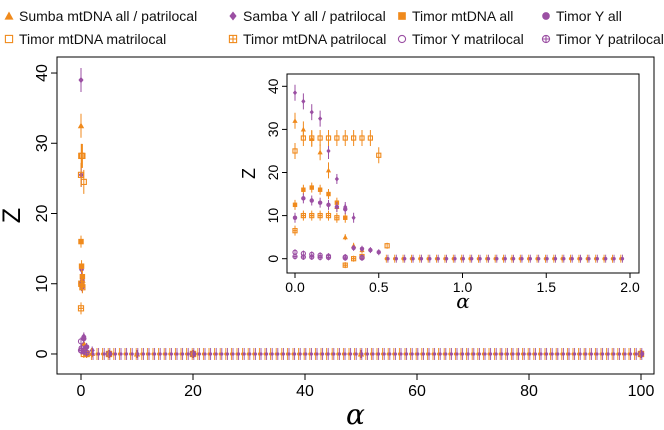 Image resolution: width=664 pixels, height=430 pixels. I want to click on y-axis-label: Z, so click(13, 215).